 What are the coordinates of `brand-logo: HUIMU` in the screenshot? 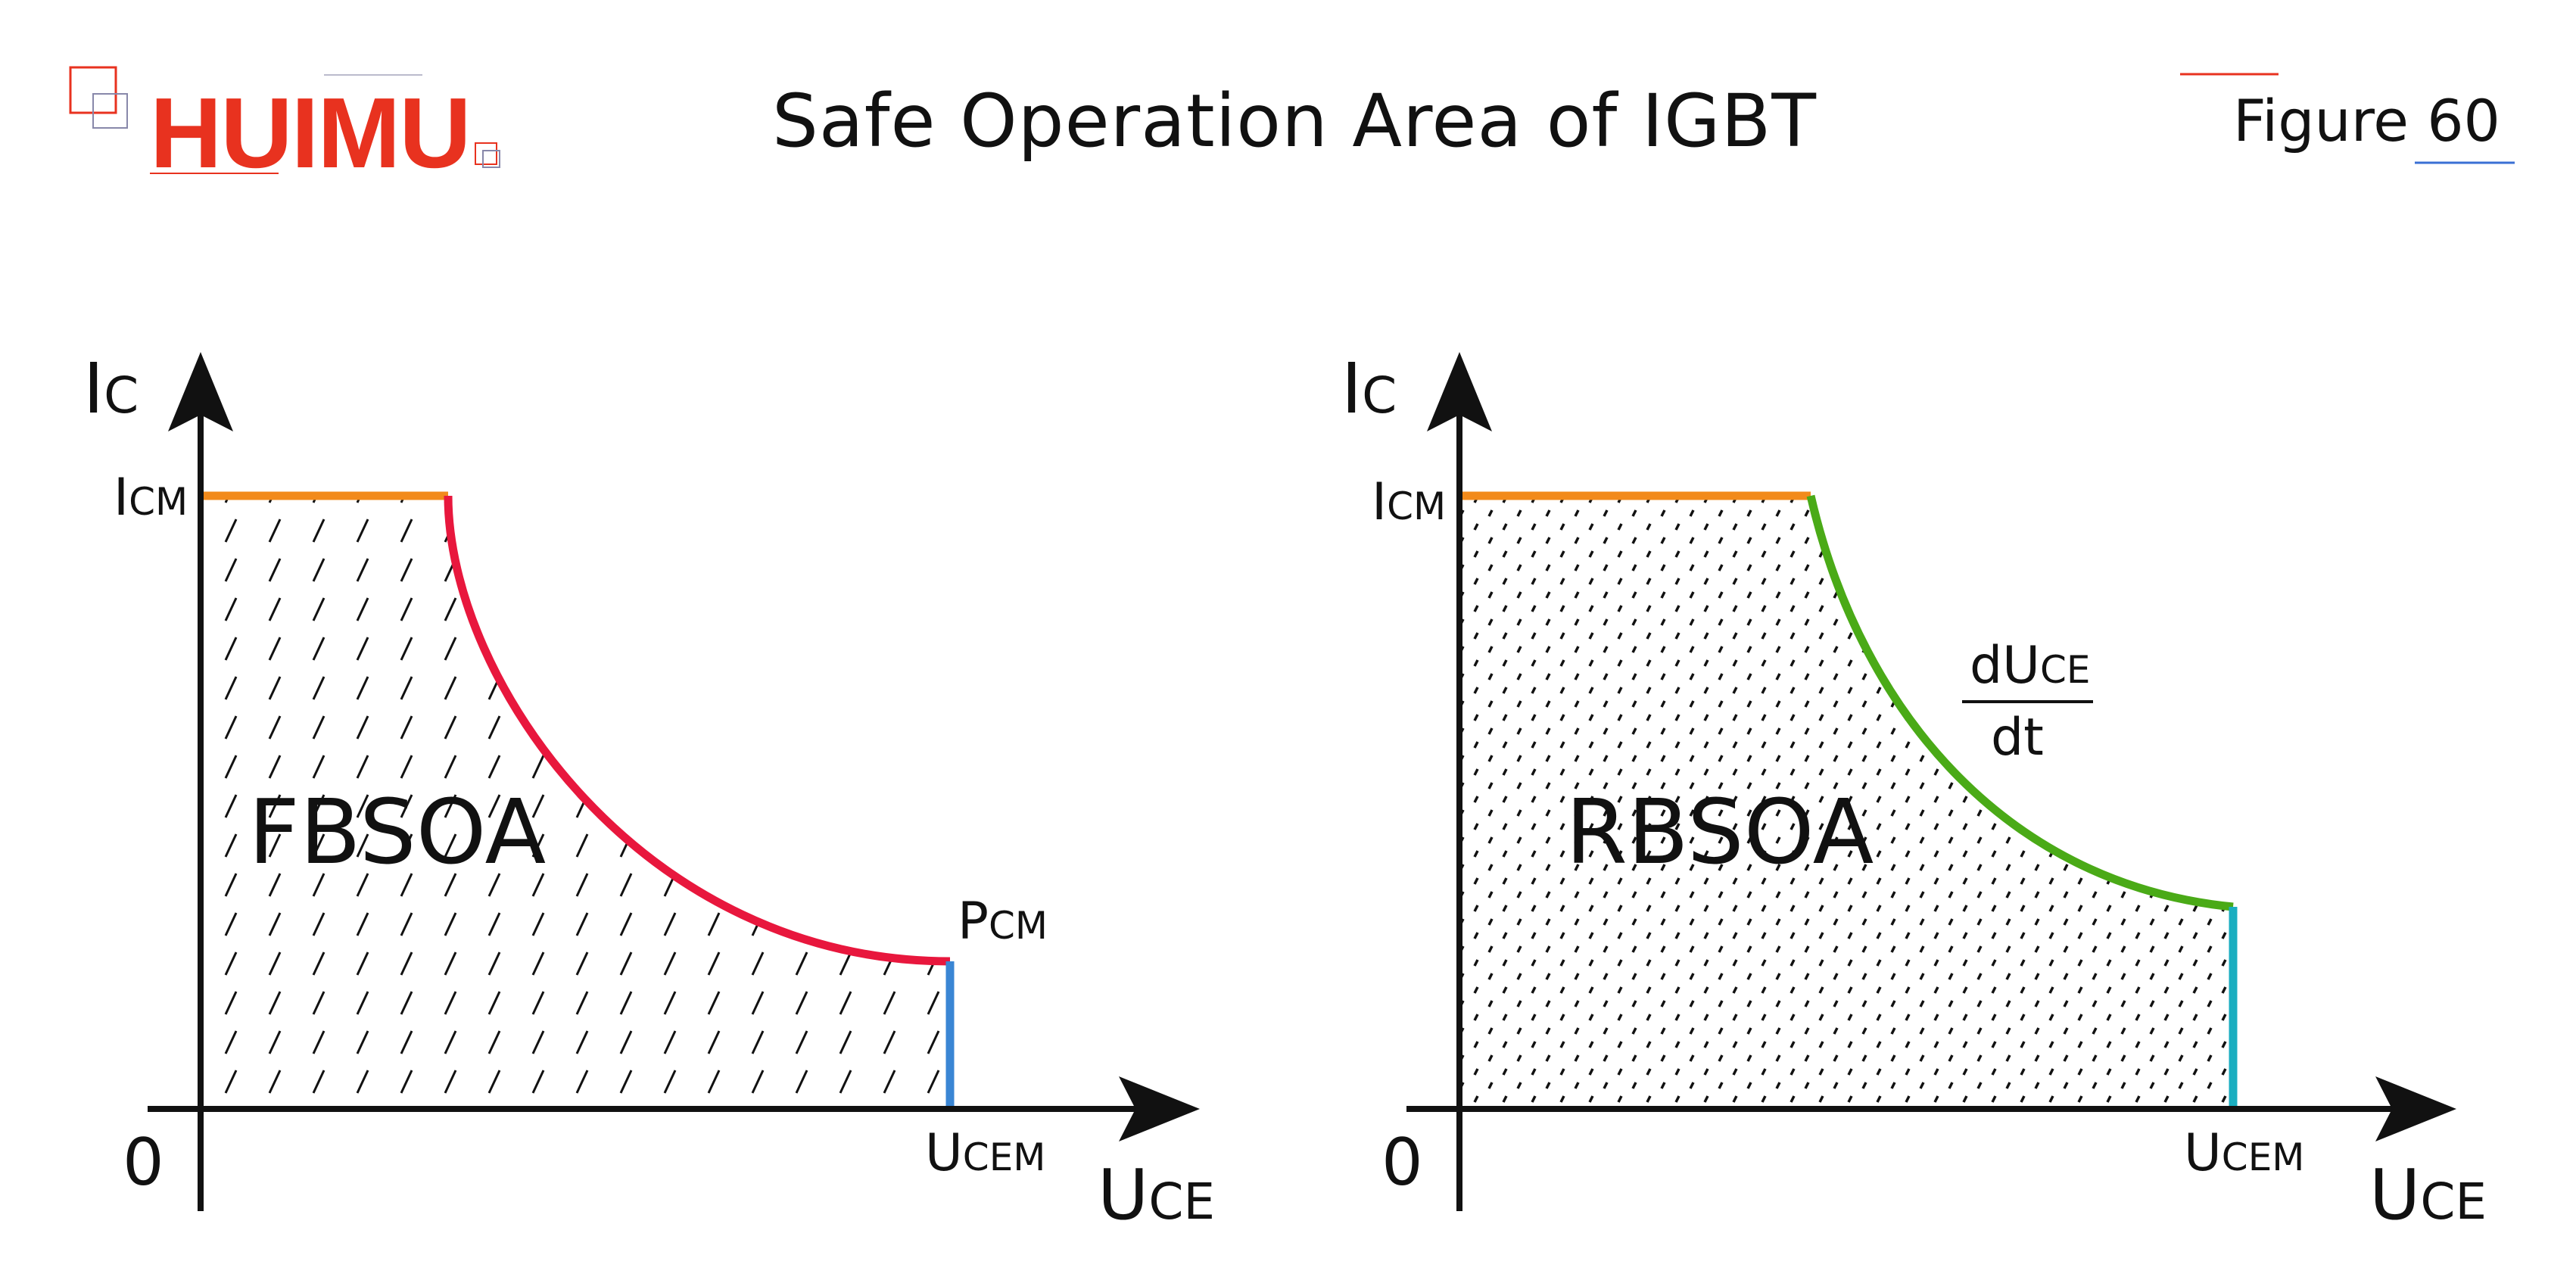 It's located at (294, 126).